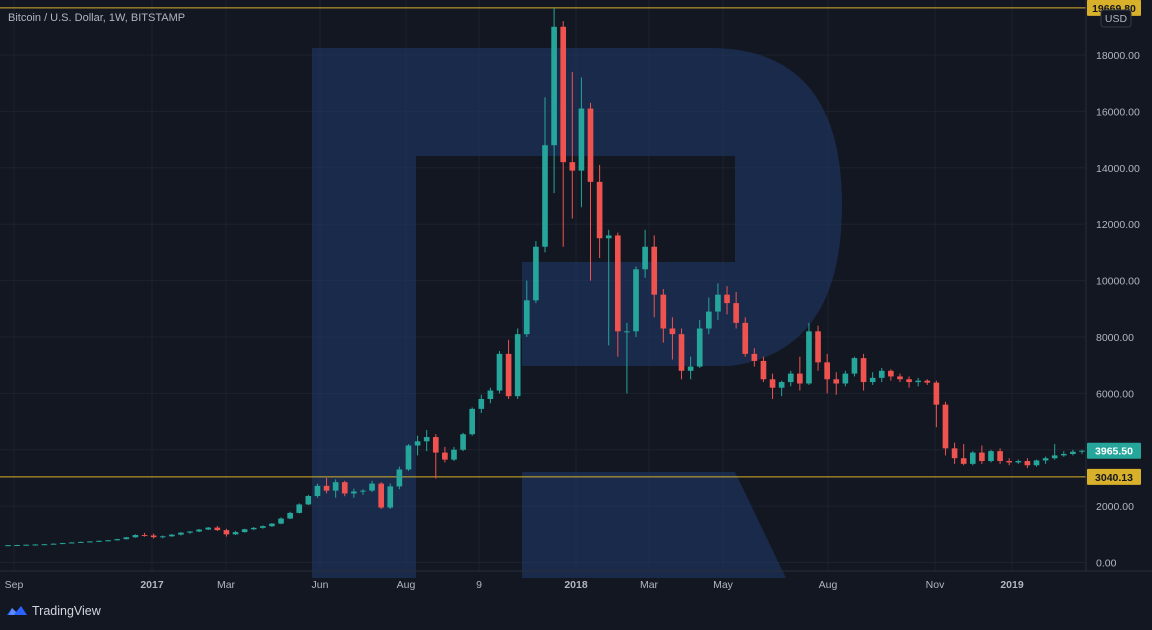 The width and height of the screenshot is (1152, 630). Describe the element at coordinates (514, 585) in the screenshot. I see `time-axis: Sep 2017 Mar Jun Aug 9 2018 Mar May Aug Nov 2019` at that location.